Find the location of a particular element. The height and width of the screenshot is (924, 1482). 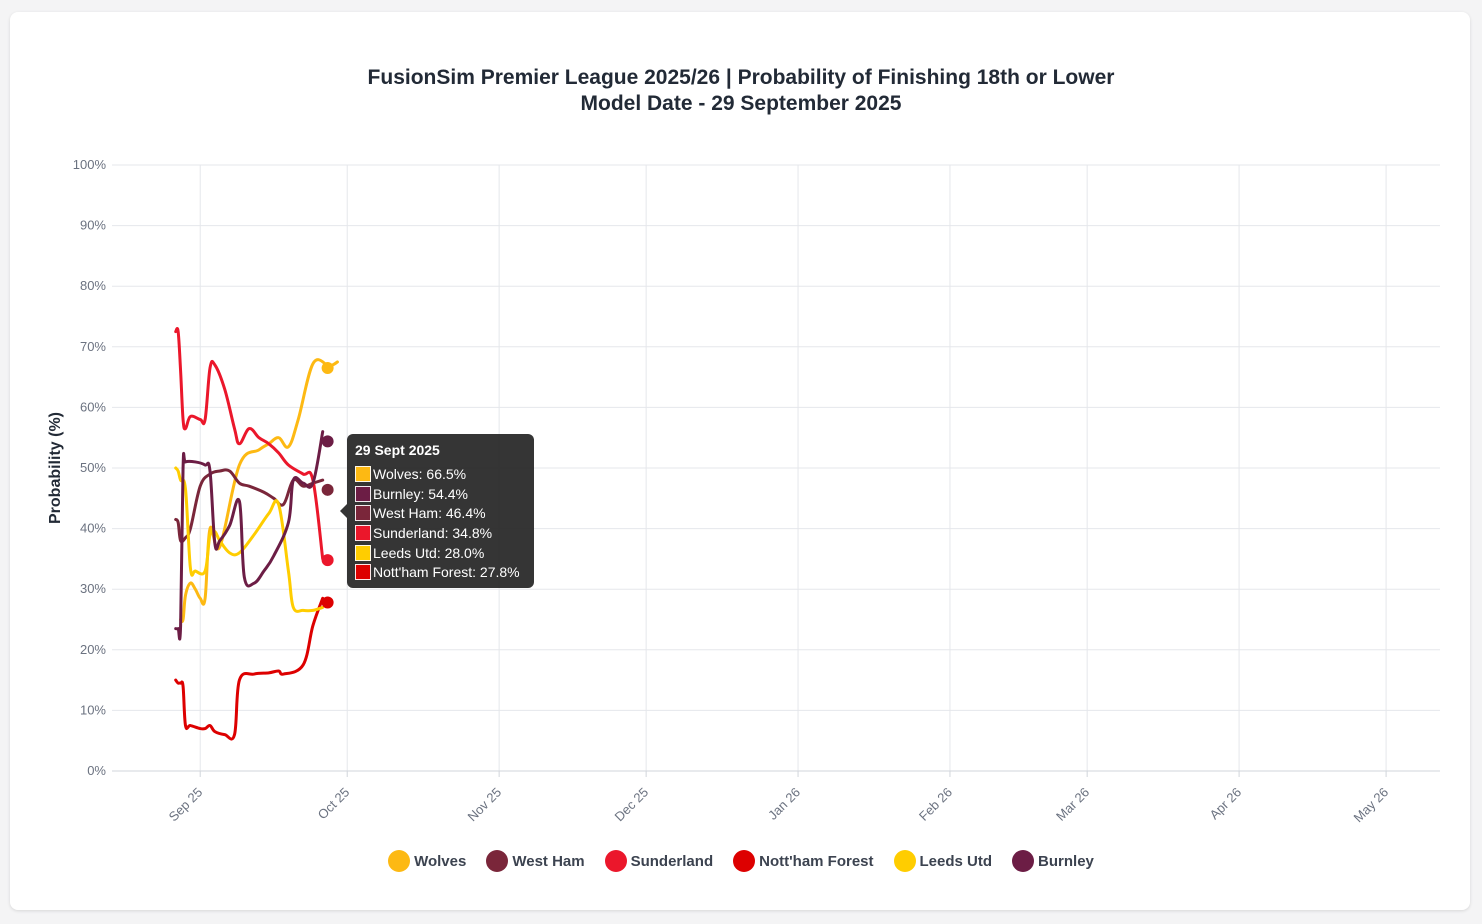

y-tick-label: 80% is located at coordinates (93, 285).